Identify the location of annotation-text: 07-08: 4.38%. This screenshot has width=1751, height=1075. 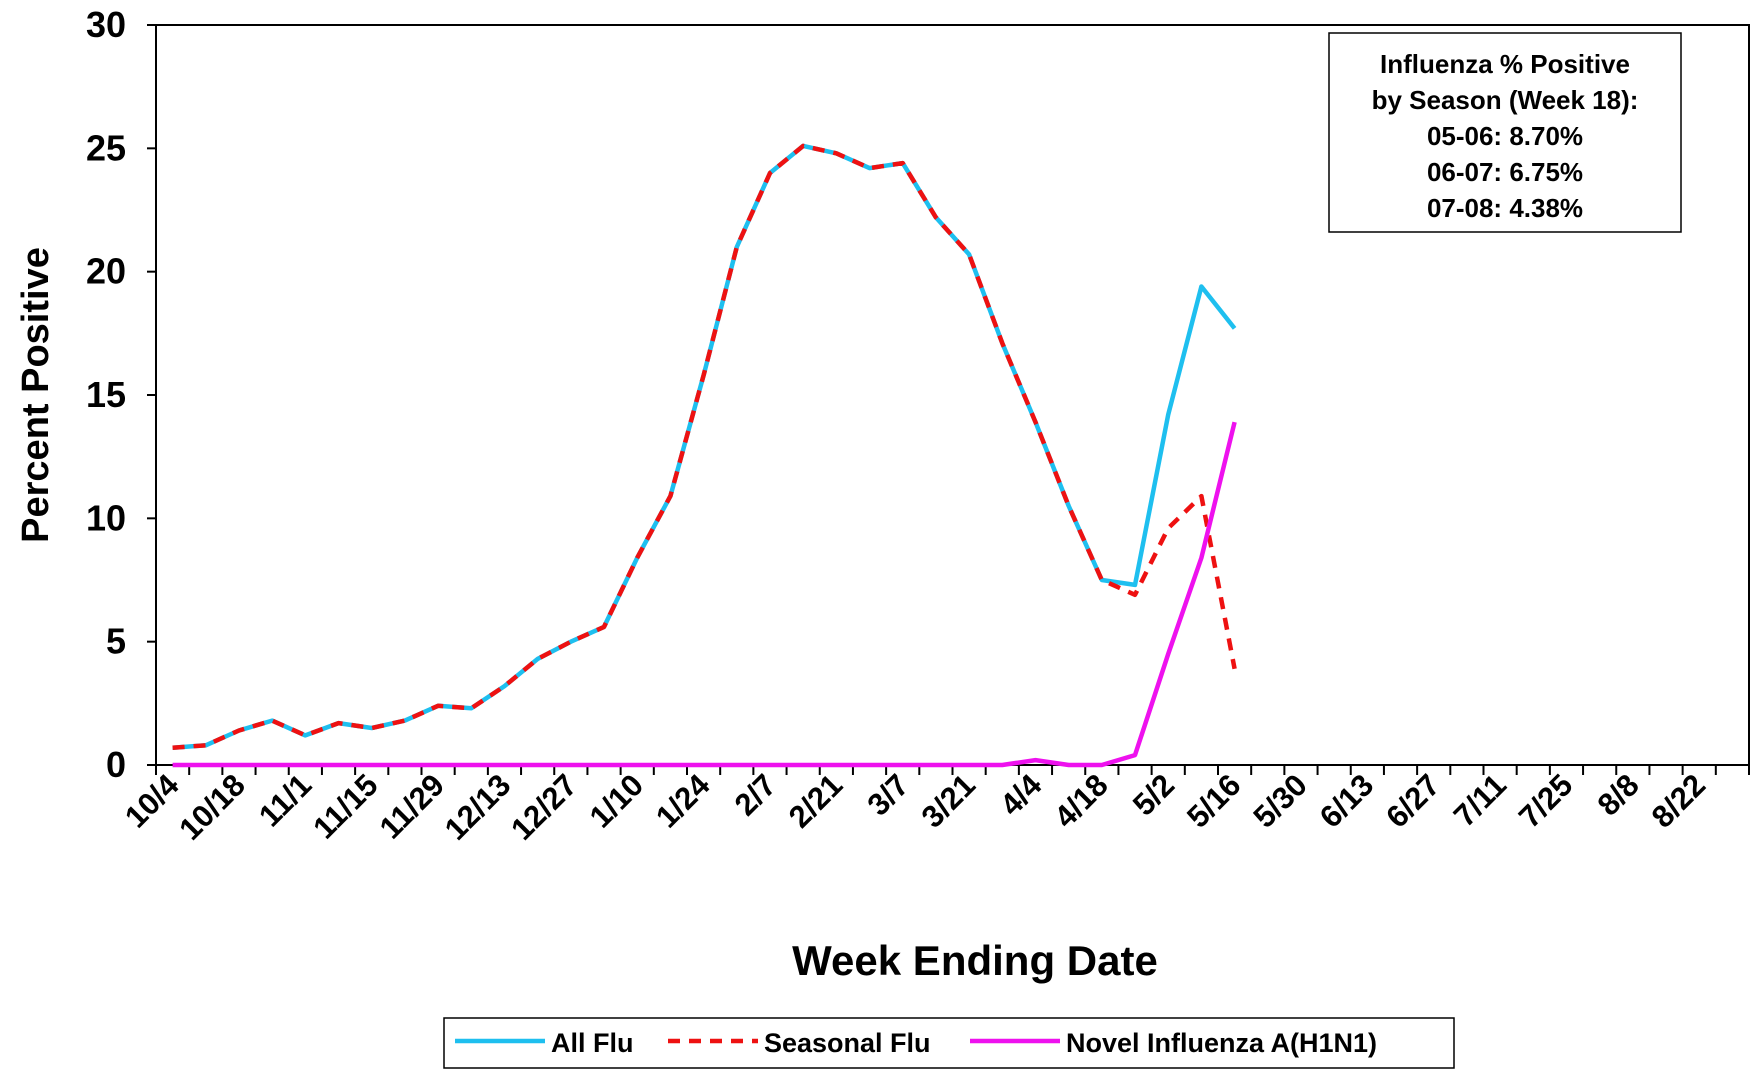
(1505, 208).